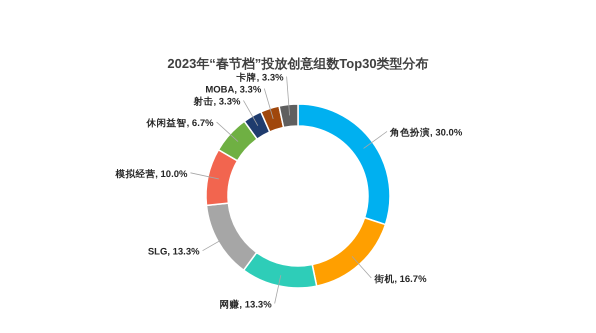 The width and height of the screenshot is (596, 333). Describe the element at coordinates (245, 304) in the screenshot. I see `slice-label: 网赚, 13.3%` at that location.